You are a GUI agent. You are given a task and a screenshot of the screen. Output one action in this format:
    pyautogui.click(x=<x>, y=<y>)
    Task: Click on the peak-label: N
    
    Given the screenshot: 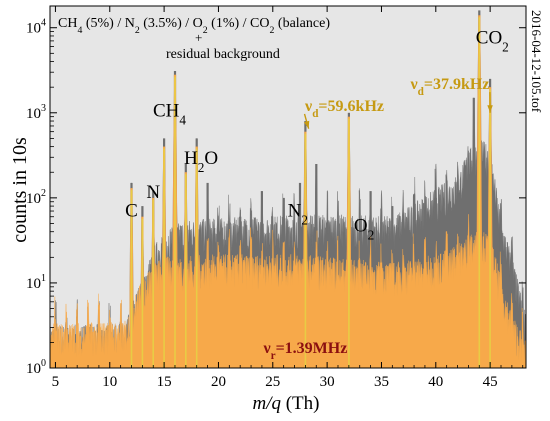 What is the action you would take?
    pyautogui.click(x=153, y=192)
    